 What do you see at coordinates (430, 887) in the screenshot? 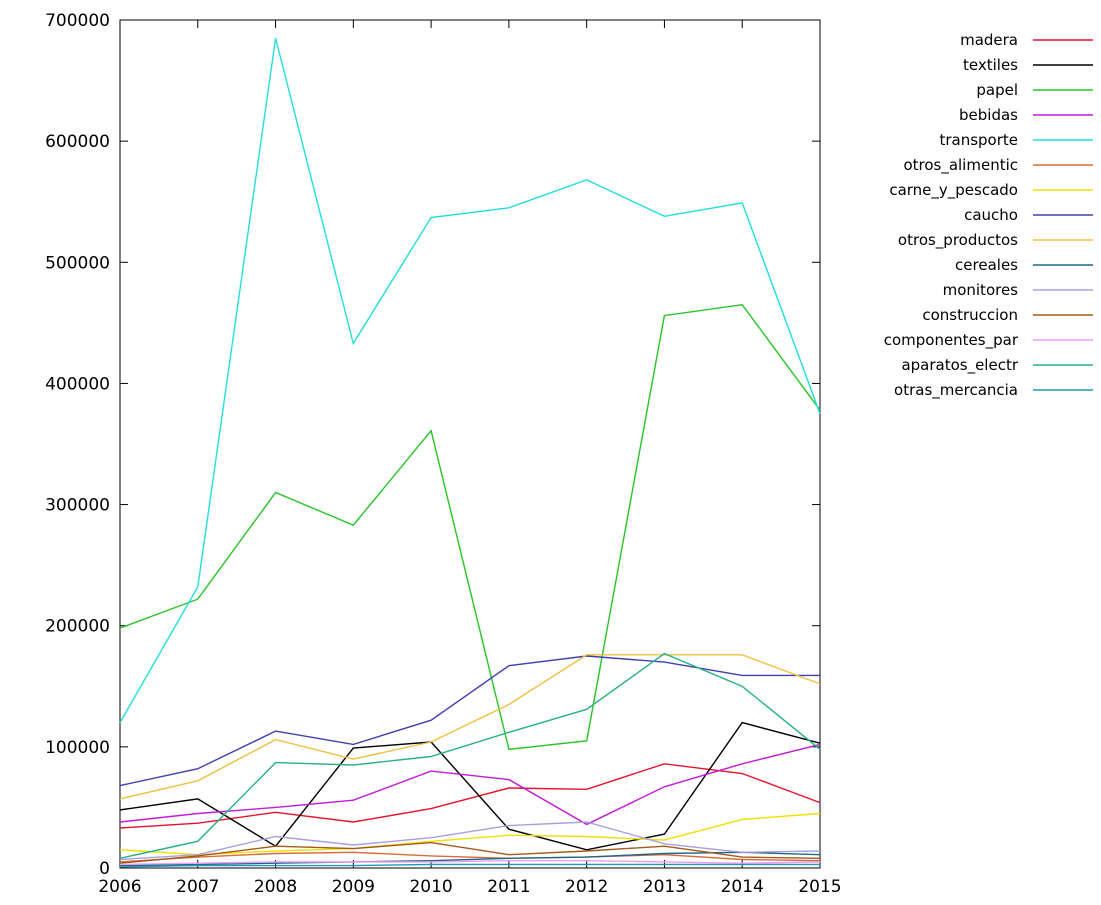
I see `x-tick-label: 2010` at bounding box center [430, 887].